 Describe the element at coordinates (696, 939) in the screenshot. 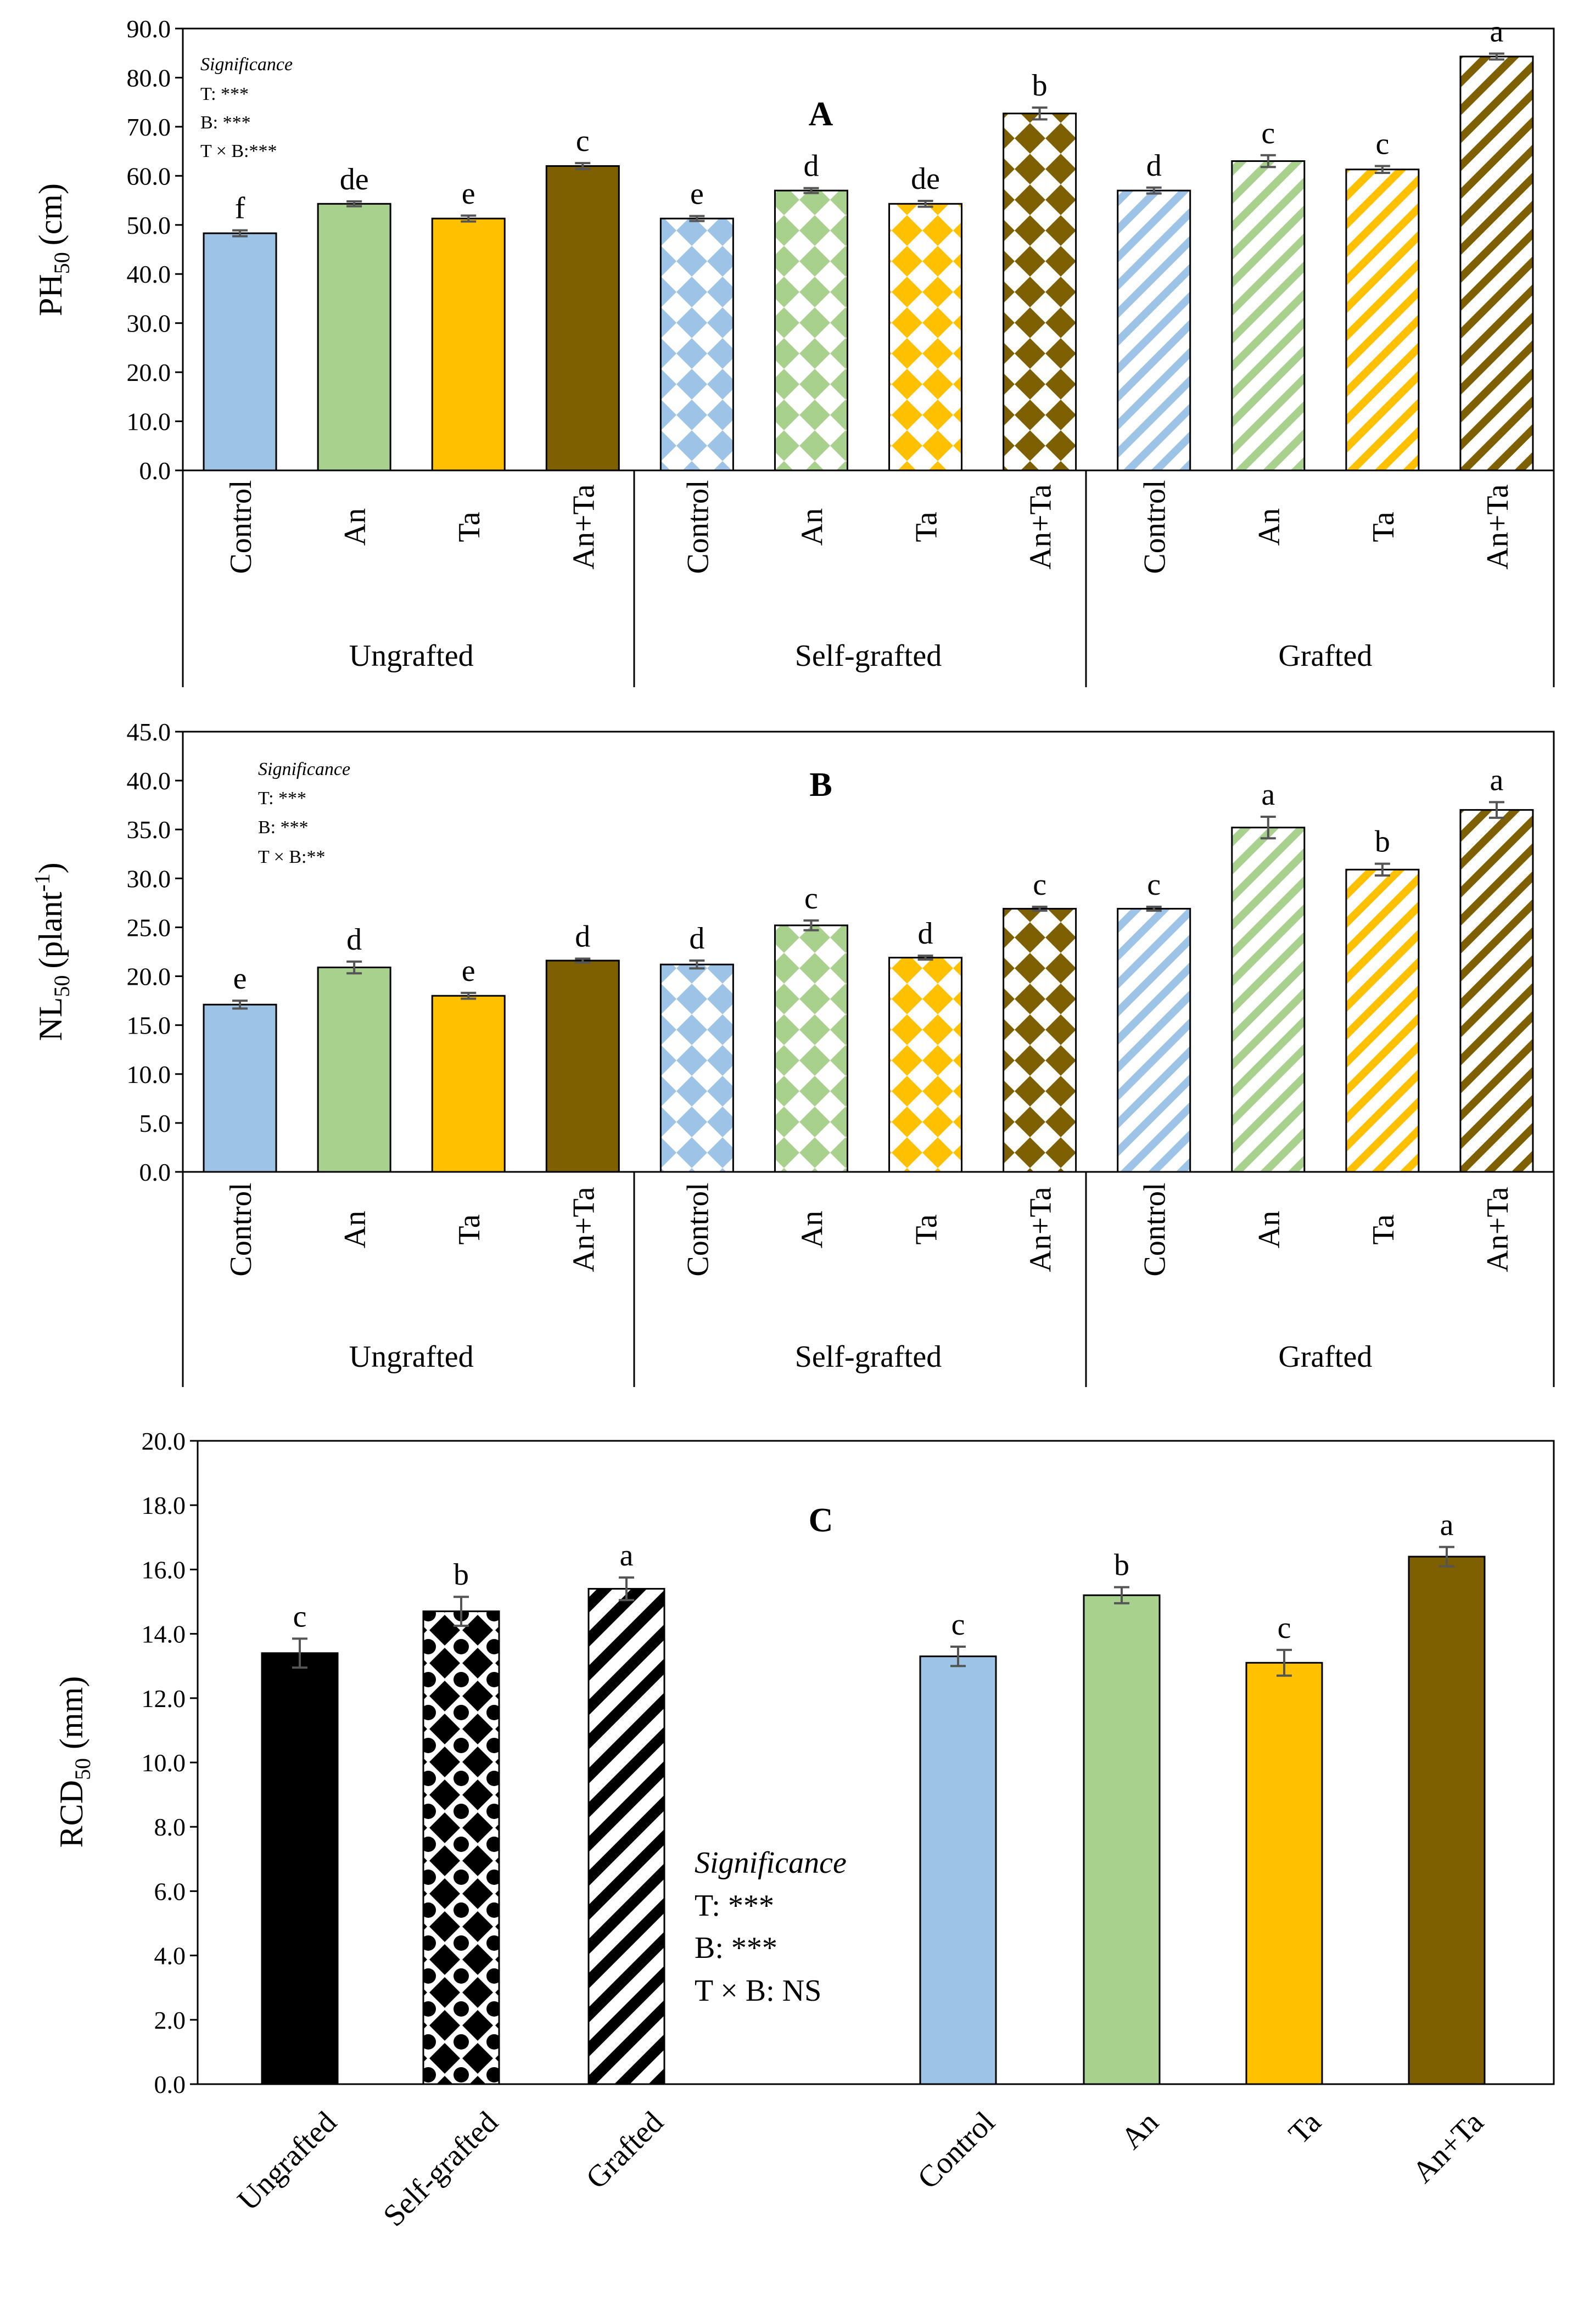

I see `data-label-b-self-grafted-control: d` at that location.